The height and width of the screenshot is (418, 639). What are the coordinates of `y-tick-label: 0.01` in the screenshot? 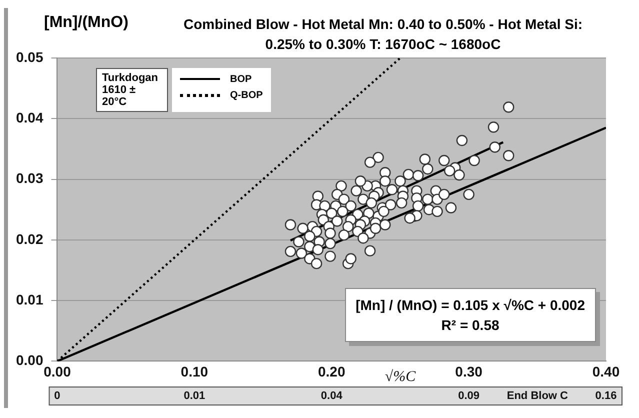 It's located at (30, 299).